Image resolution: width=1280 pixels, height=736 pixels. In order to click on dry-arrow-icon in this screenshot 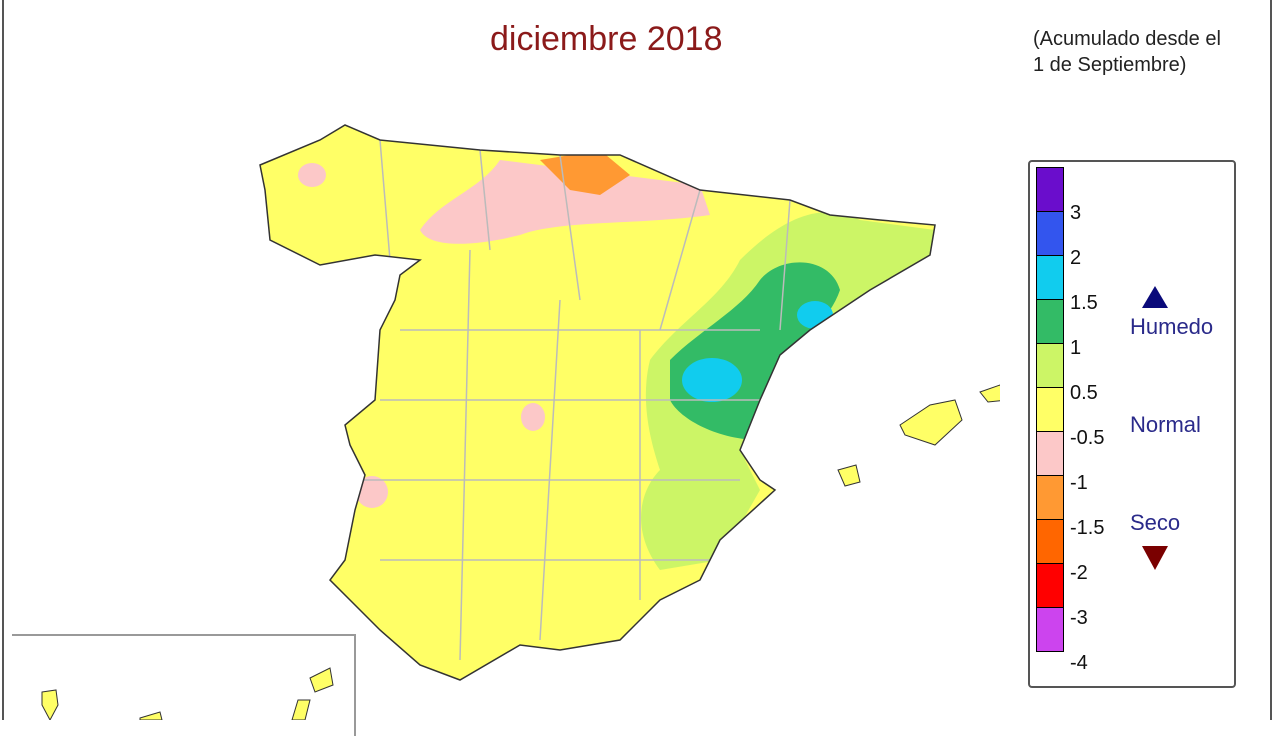, I will do `click(1155, 558)`.